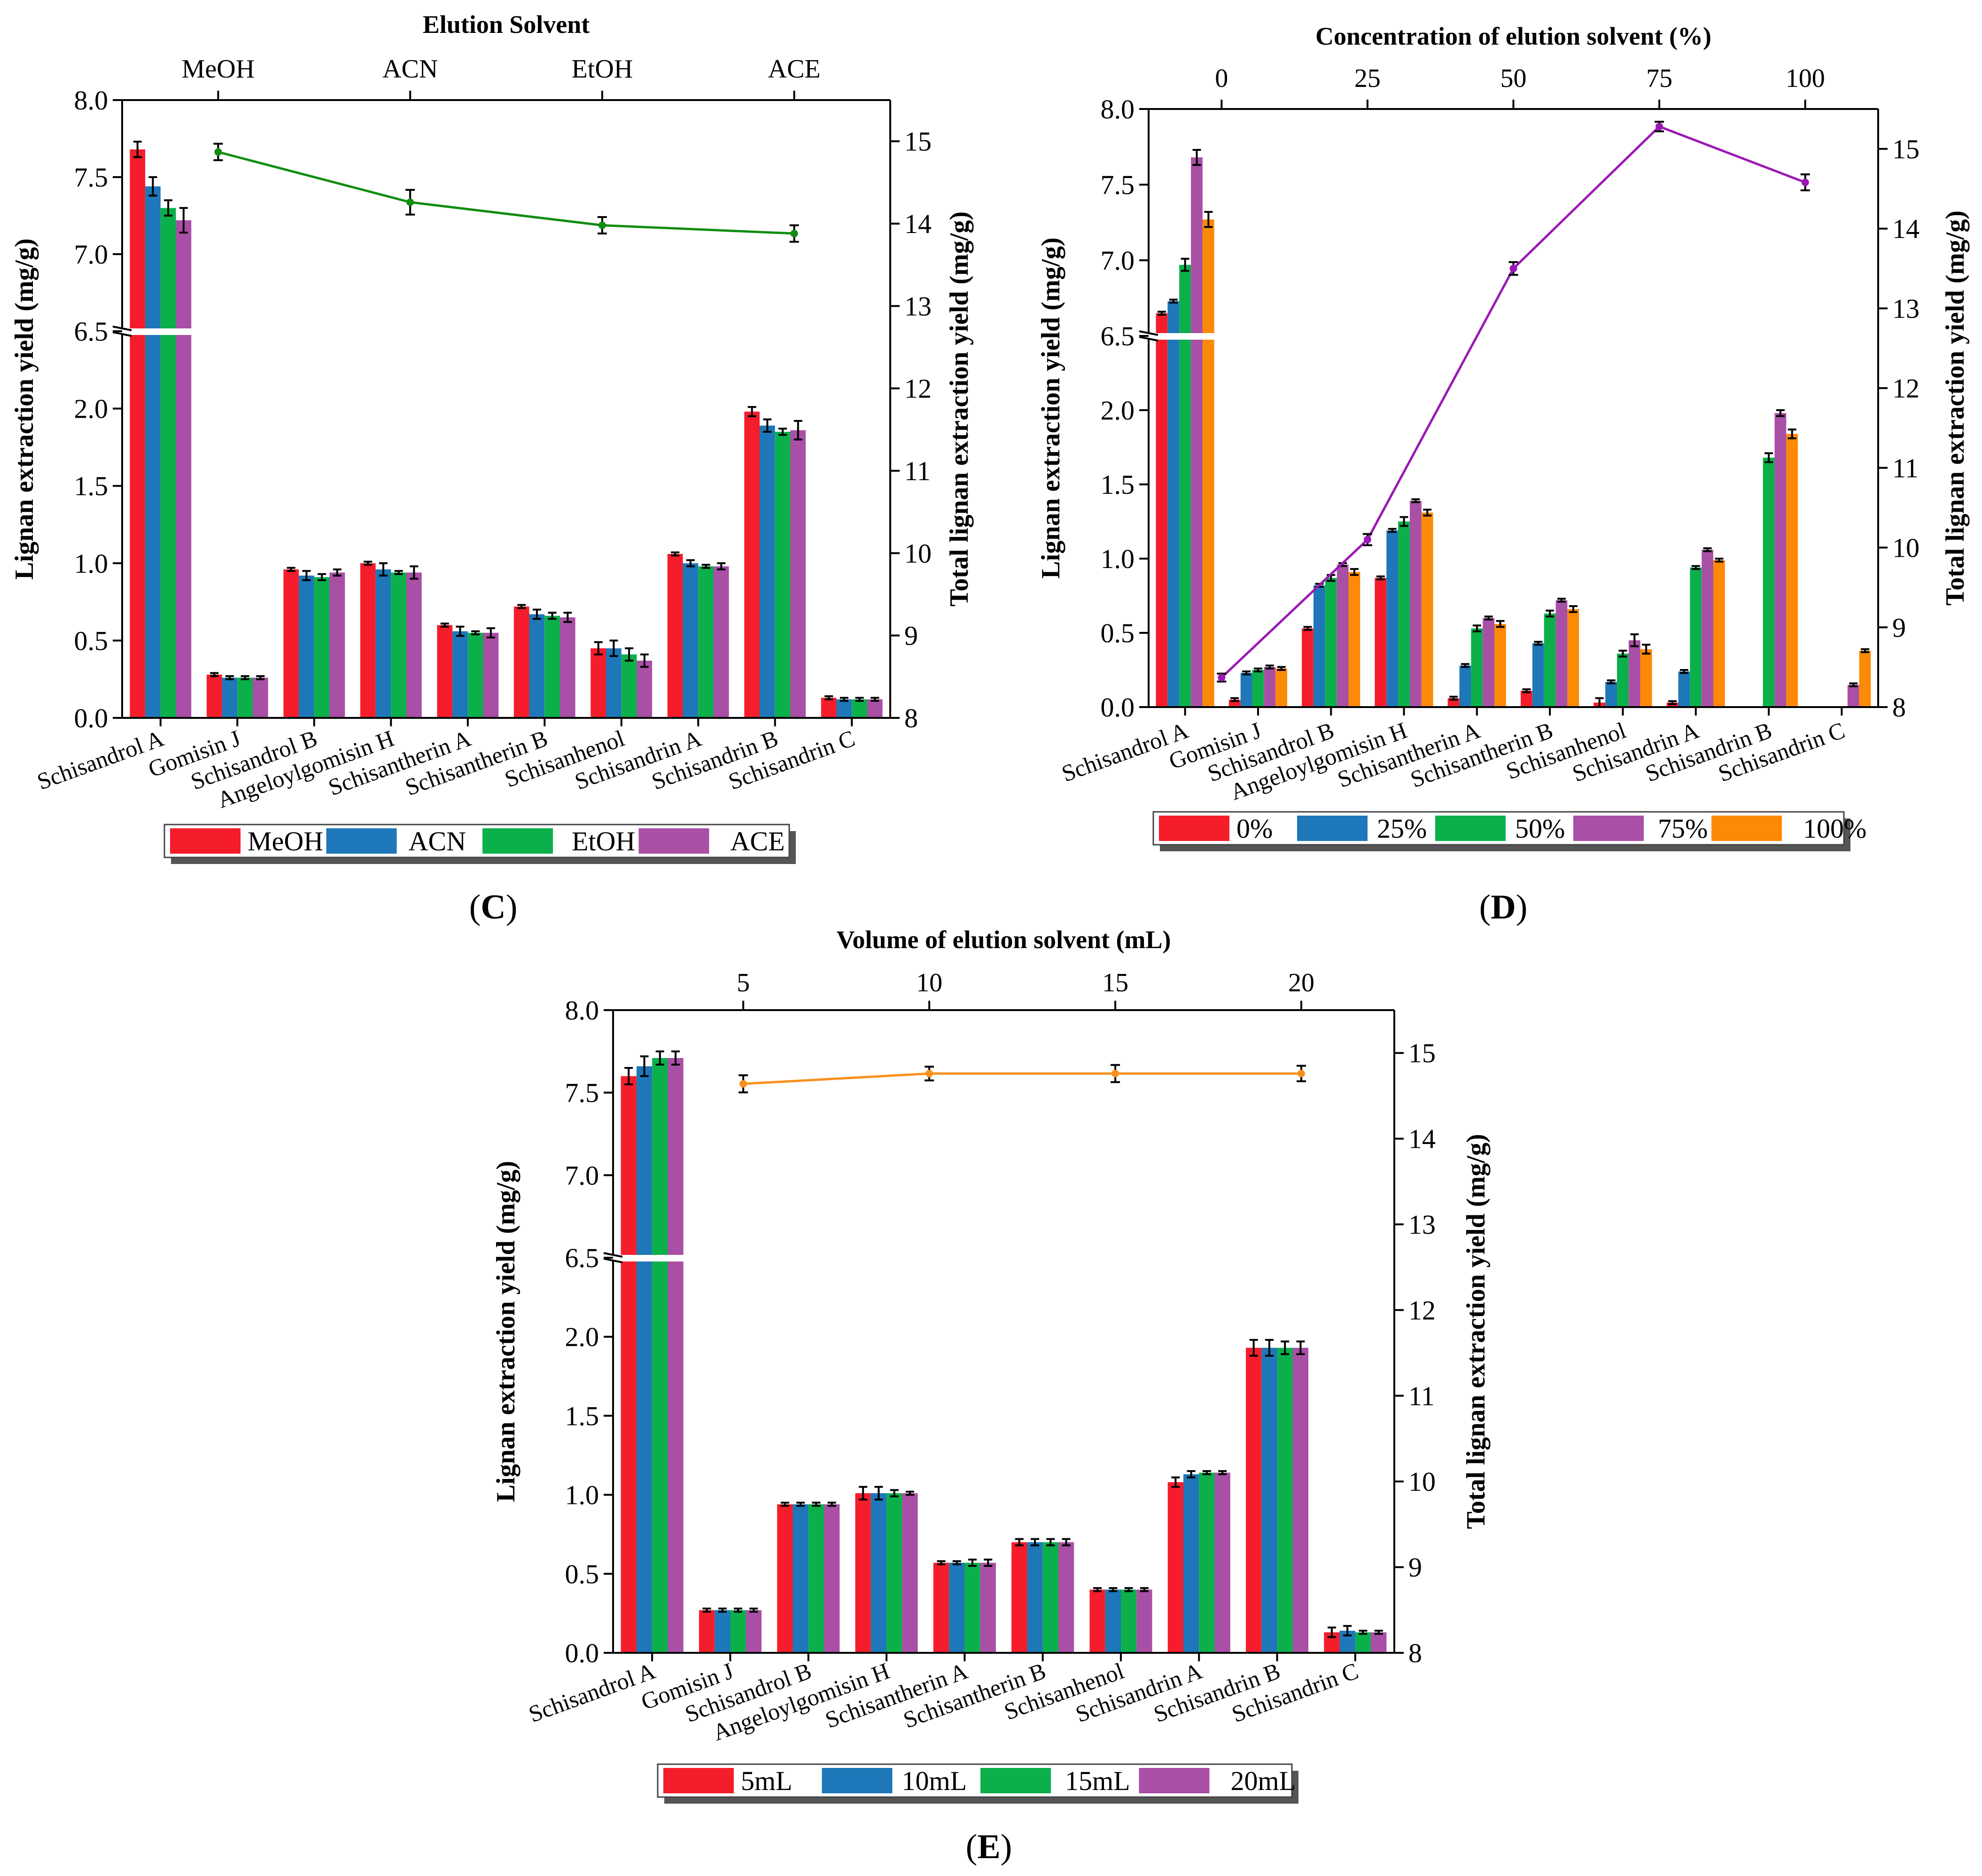 This screenshot has height=1876, width=1982. What do you see at coordinates (1174, 1780) in the screenshot?
I see `legend-swatch-20ml` at bounding box center [1174, 1780].